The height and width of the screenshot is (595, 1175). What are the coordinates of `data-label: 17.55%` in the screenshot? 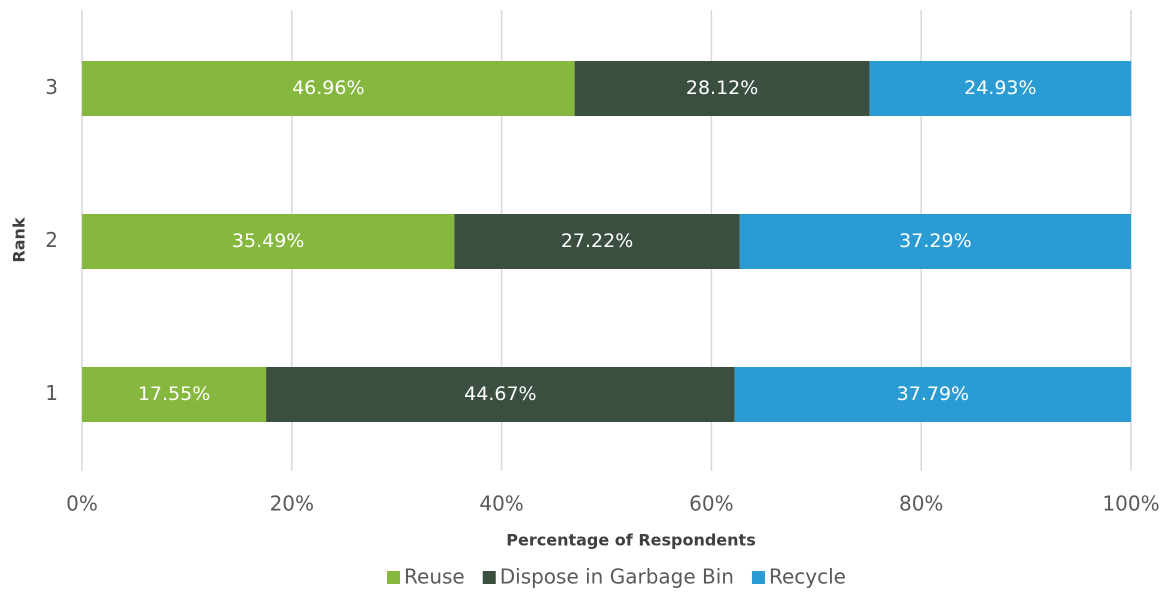 It's located at (174, 394).